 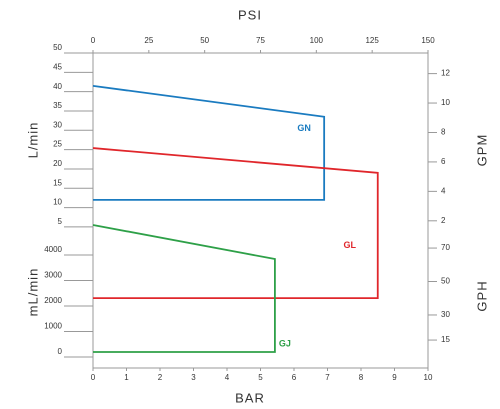 What do you see at coordinates (160, 377) in the screenshot?
I see `x-tick-label: 2` at bounding box center [160, 377].